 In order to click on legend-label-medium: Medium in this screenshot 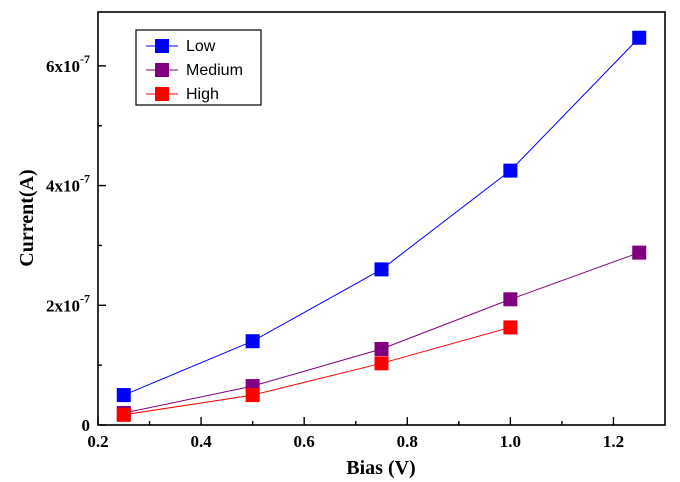, I will do `click(214, 70)`.